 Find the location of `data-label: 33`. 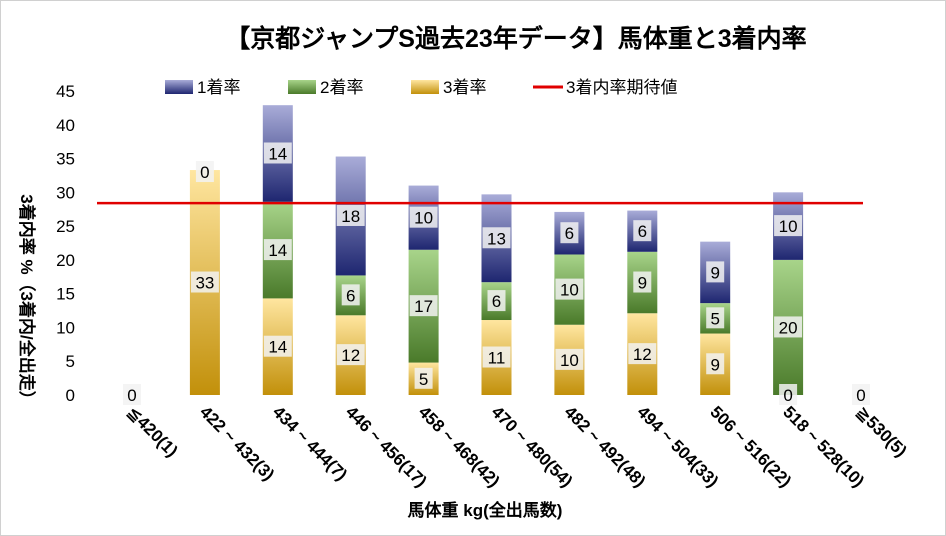

data-label: 33 is located at coordinates (204, 283).